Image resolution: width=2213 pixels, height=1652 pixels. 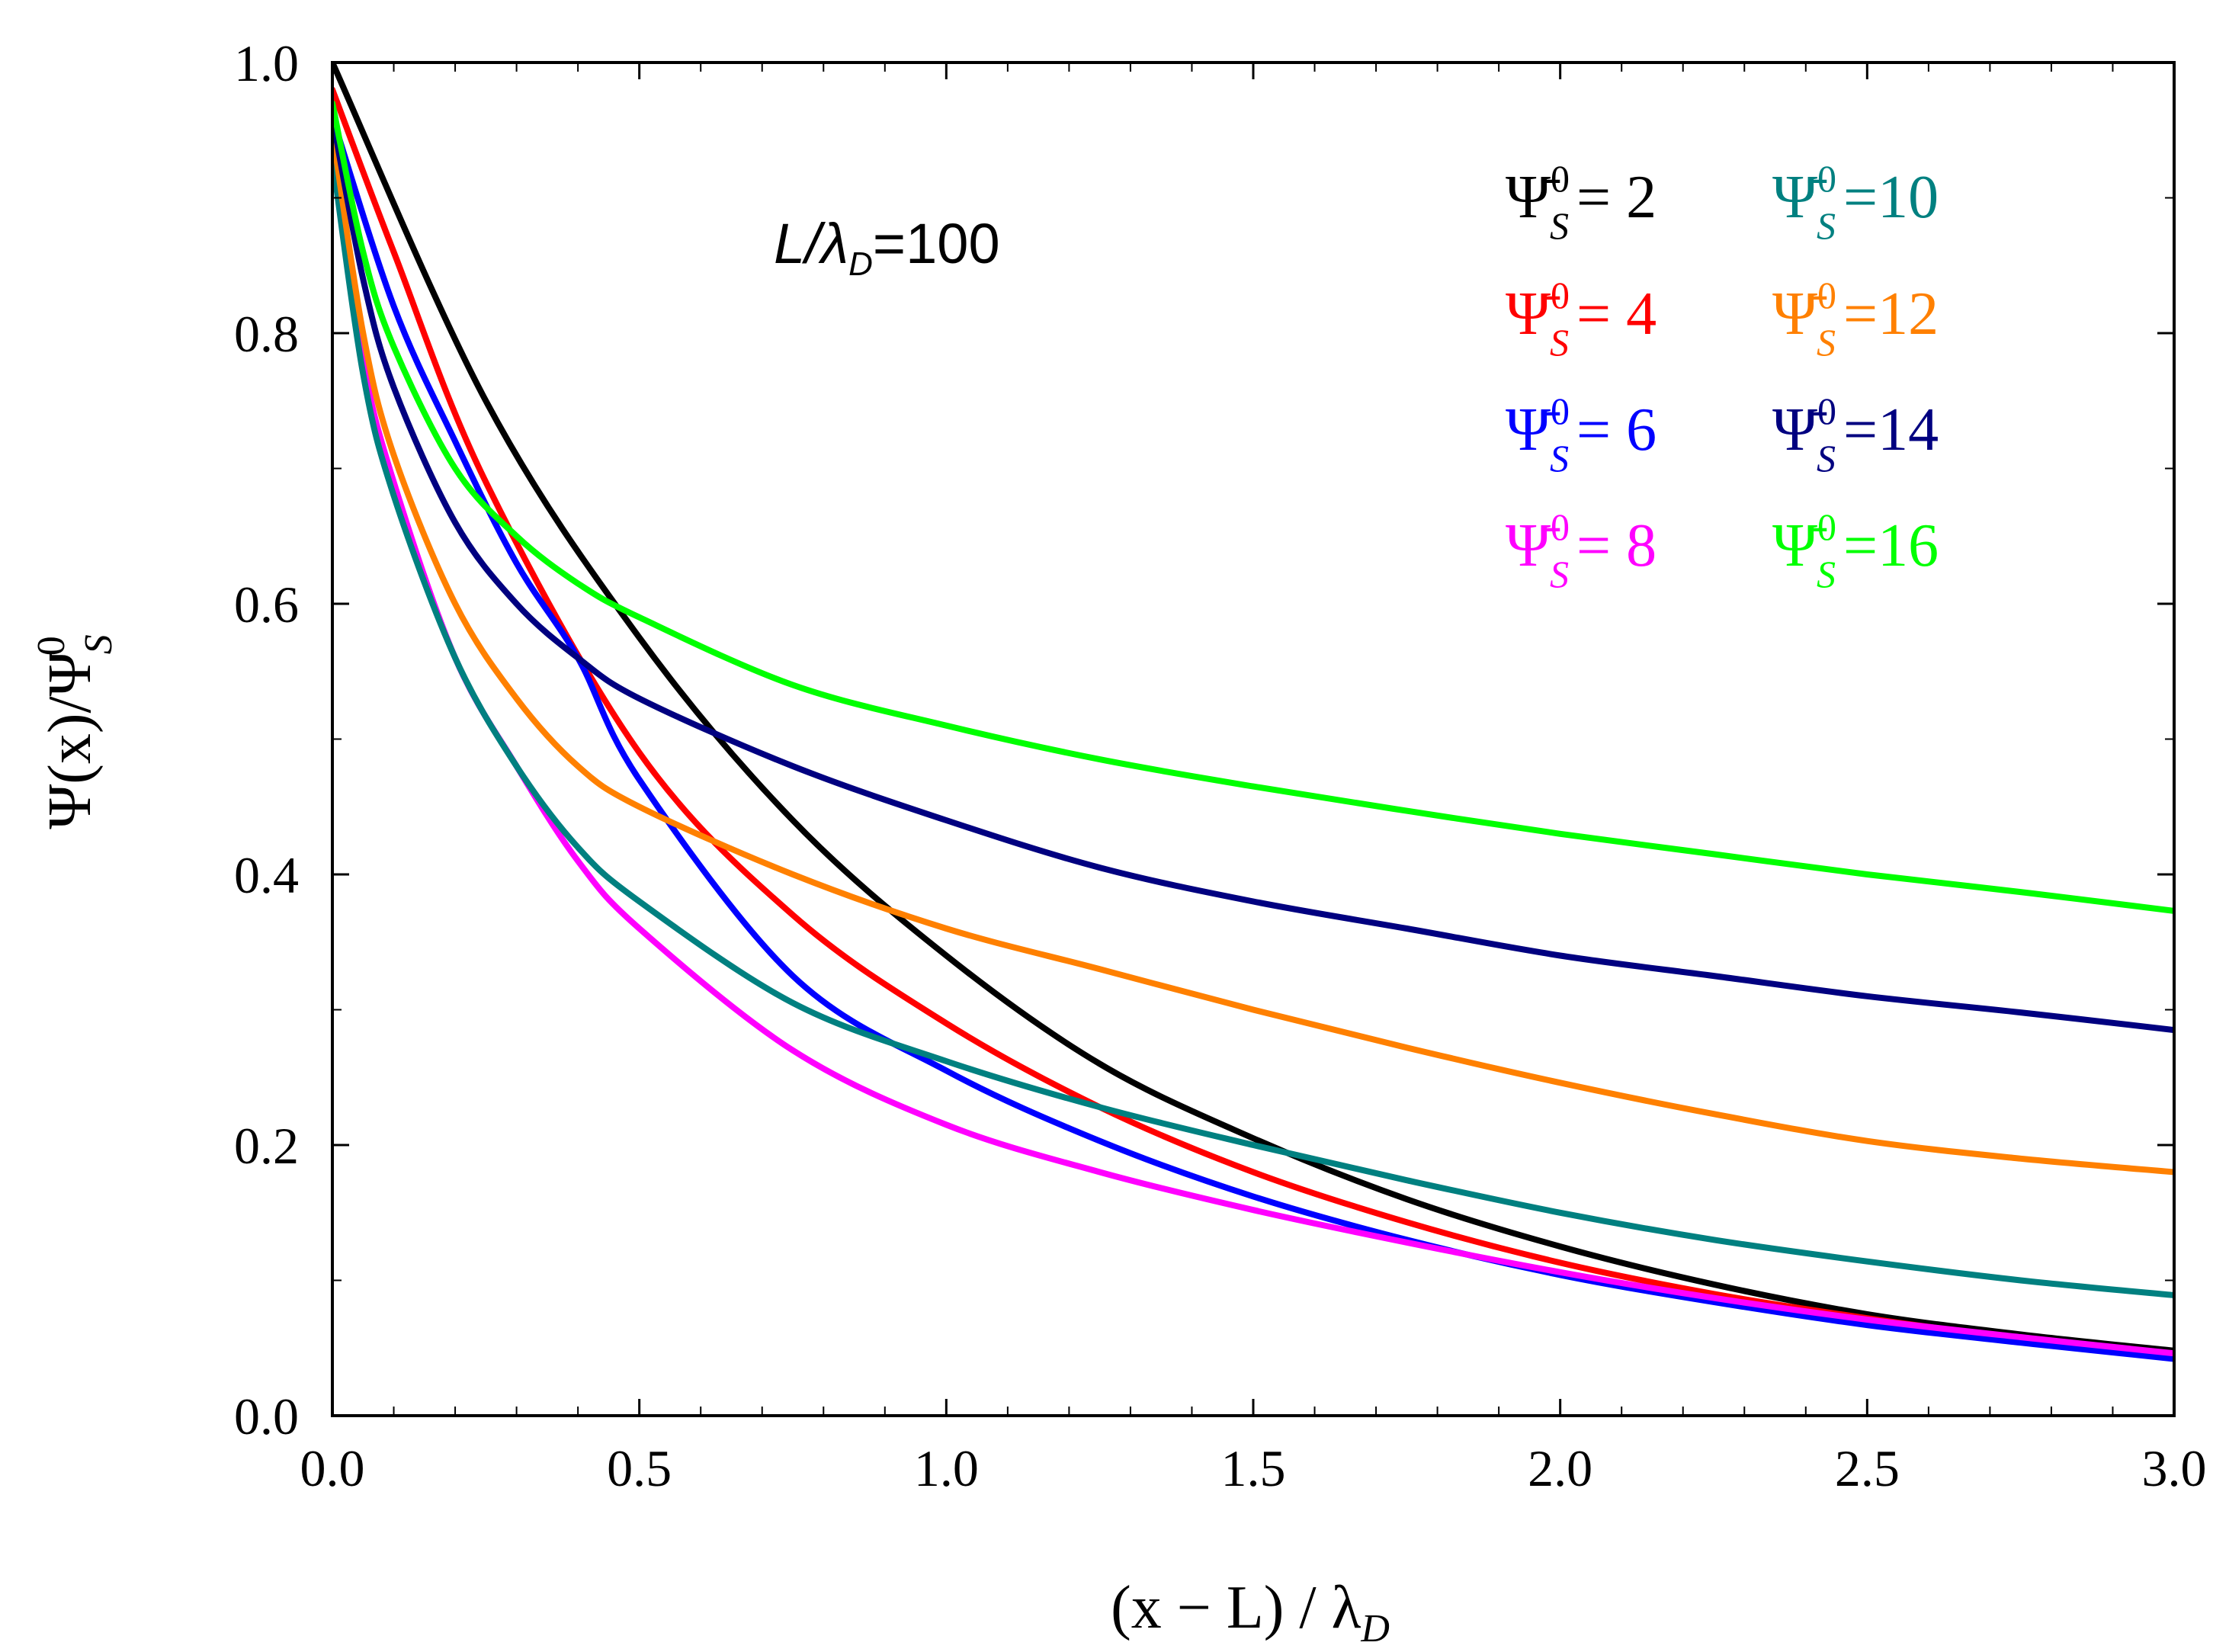 What do you see at coordinates (1581, 550) in the screenshot?
I see `legend-entry-8: Ψ̄0 S = 8` at bounding box center [1581, 550].